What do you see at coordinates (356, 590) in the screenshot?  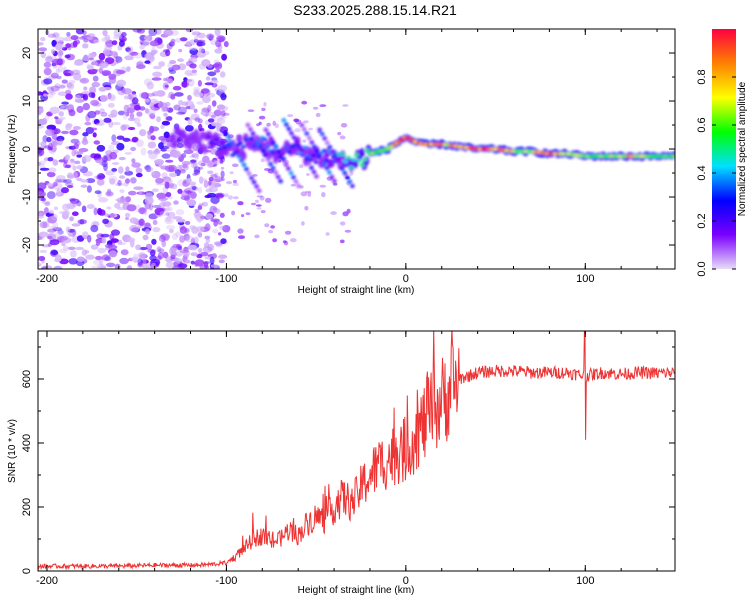 I see `snr-x-axis-label: Height of straight line (km)` at bounding box center [356, 590].